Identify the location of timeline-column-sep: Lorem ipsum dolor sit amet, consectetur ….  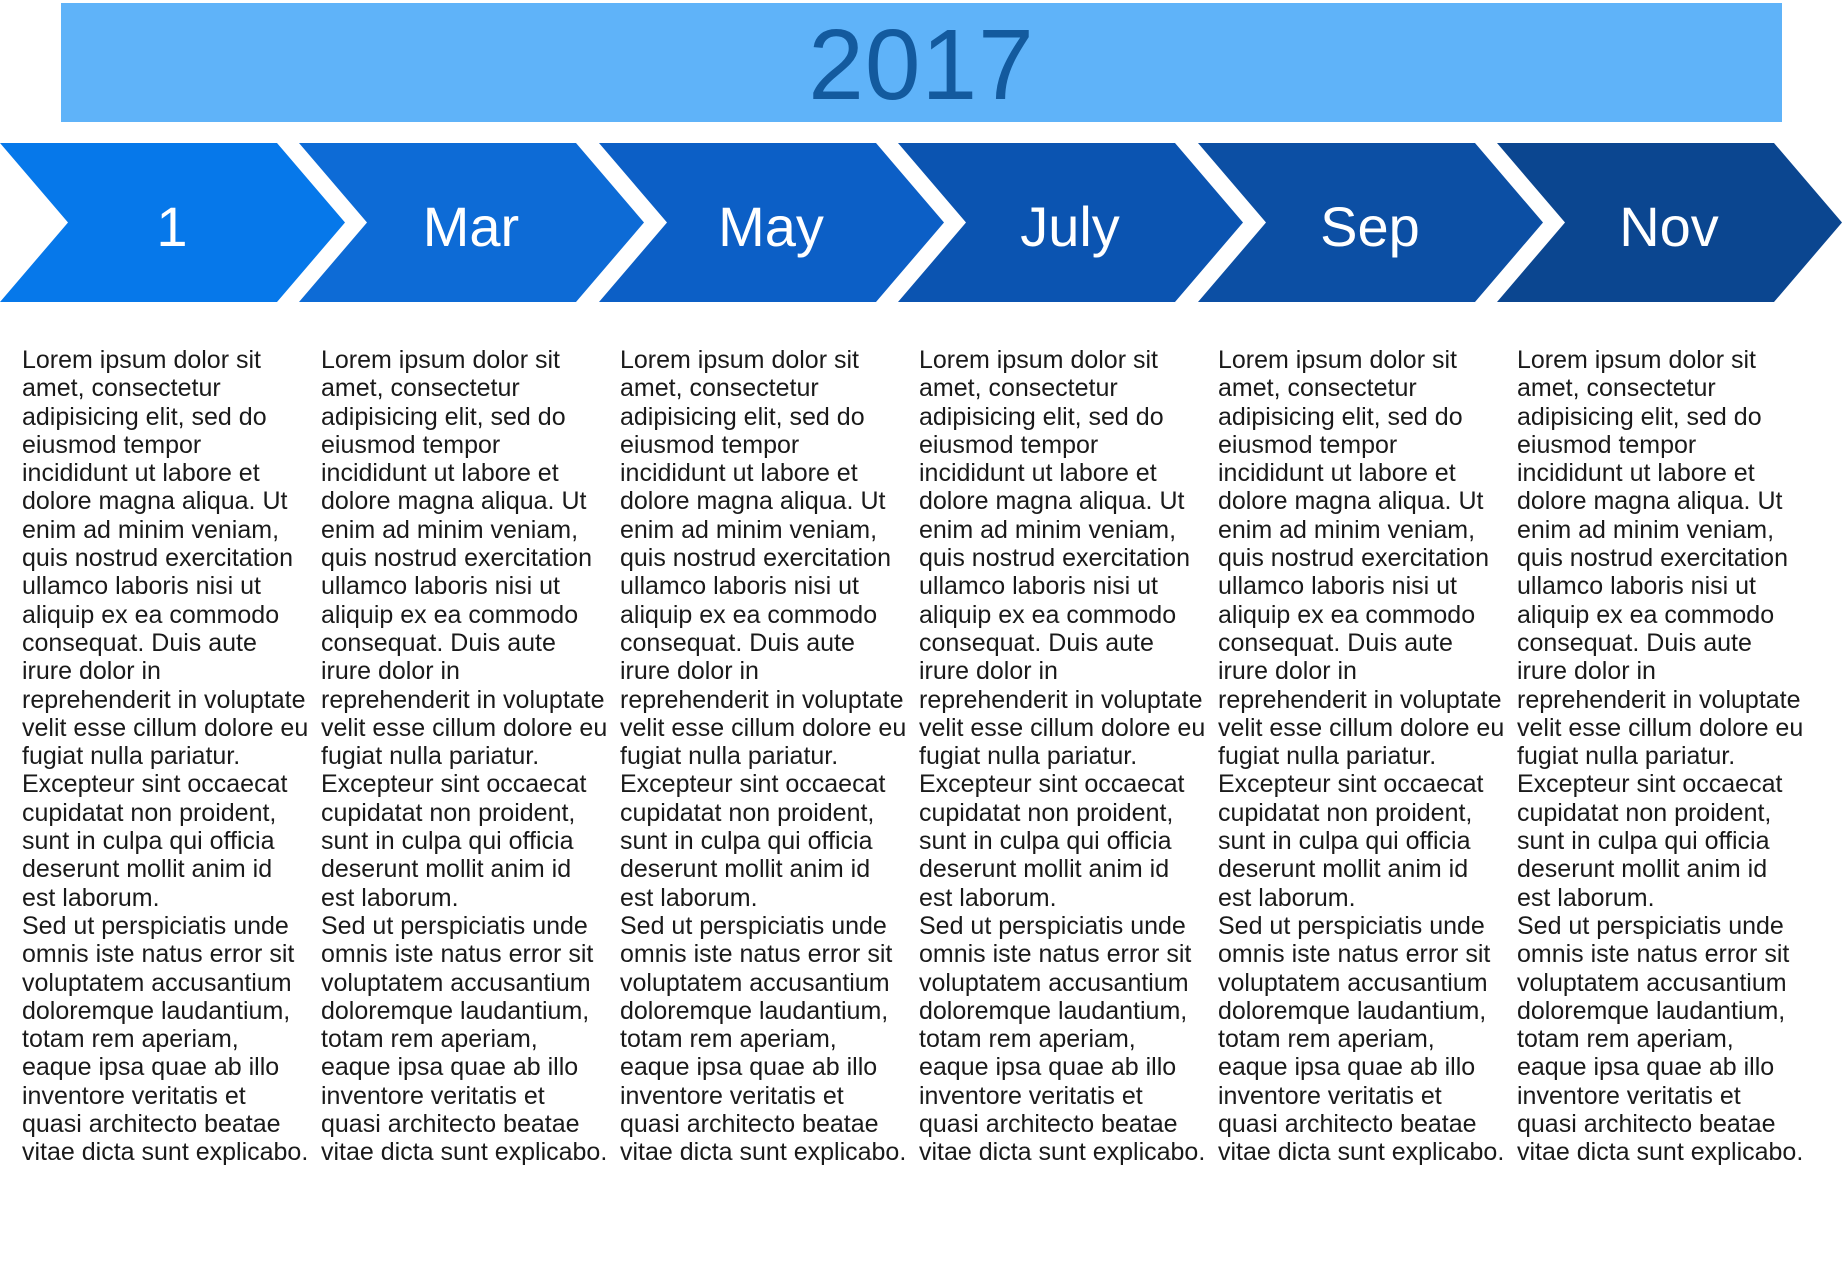
(1367, 756).